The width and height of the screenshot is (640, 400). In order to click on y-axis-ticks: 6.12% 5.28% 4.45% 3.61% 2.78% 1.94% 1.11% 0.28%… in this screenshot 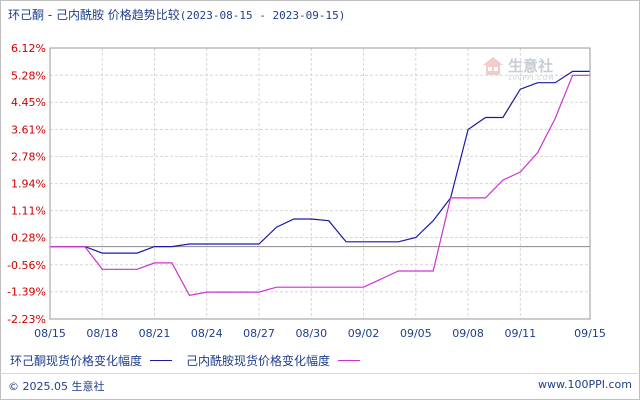, I will do `click(26, 184)`.